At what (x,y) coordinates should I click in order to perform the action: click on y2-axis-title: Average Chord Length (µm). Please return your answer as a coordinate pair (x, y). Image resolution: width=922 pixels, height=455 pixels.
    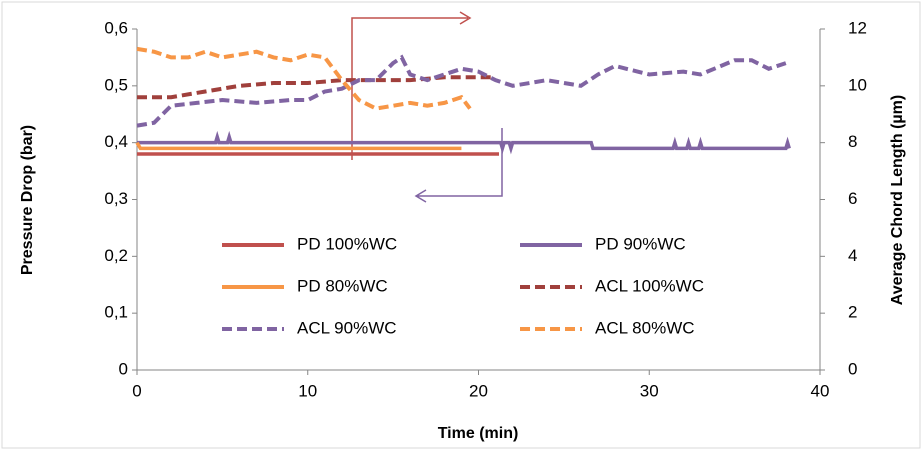
    Looking at the image, I should click on (897, 200).